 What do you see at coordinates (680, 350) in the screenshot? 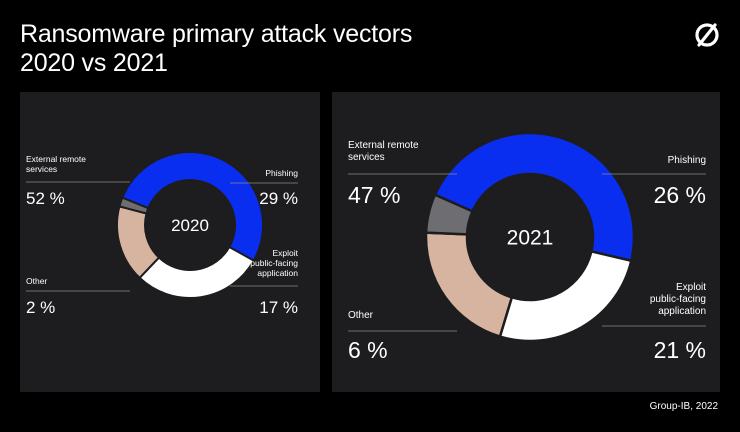
I see `slice-value-exploit-public-facing-application: 21 %` at bounding box center [680, 350].